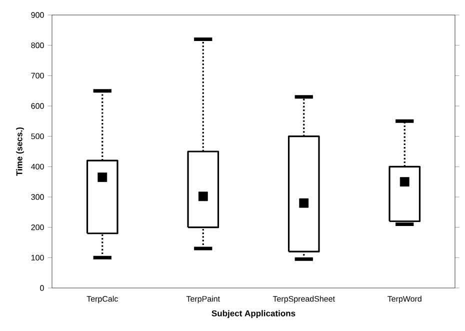 This screenshot has width=465, height=331. What do you see at coordinates (405, 300) in the screenshot?
I see `x-tick-label: TerpWord` at bounding box center [405, 300].